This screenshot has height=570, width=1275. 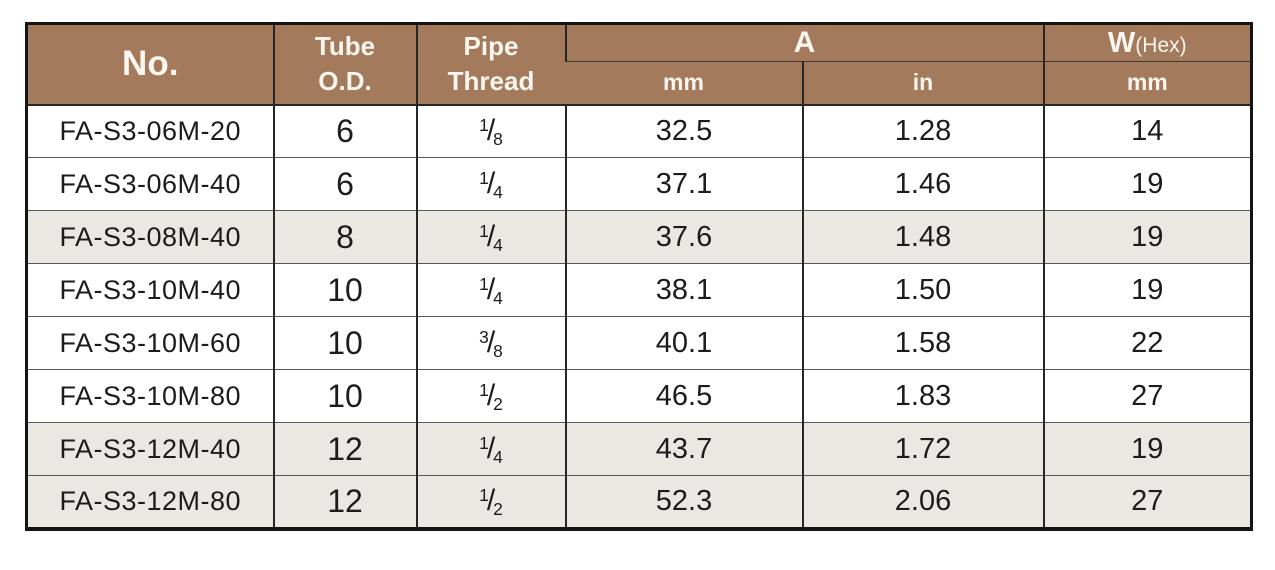 I want to click on header-hex-label: (Hex), so click(x=1161, y=45).